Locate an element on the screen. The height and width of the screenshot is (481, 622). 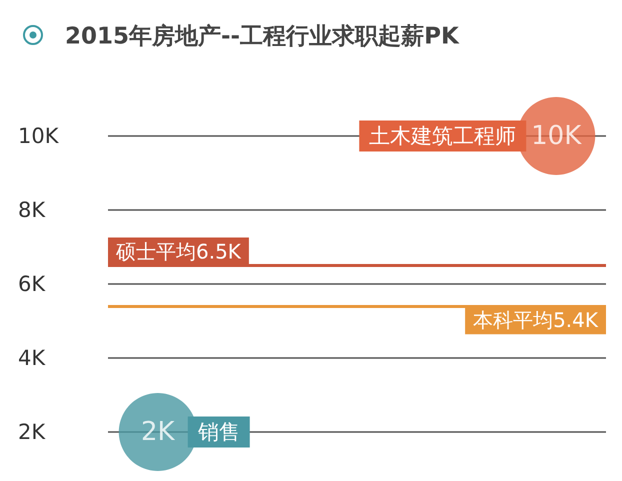
y-tick-label: 2K is located at coordinates (32, 432).